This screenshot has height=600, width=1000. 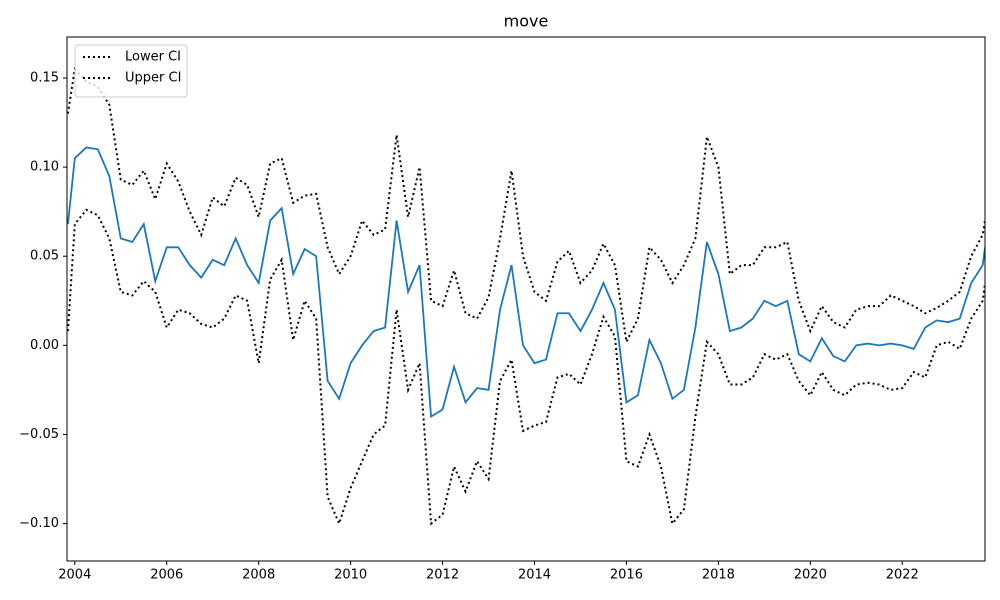 What do you see at coordinates (39, 523) in the screenshot?
I see `y-tick-label: −0.10` at bounding box center [39, 523].